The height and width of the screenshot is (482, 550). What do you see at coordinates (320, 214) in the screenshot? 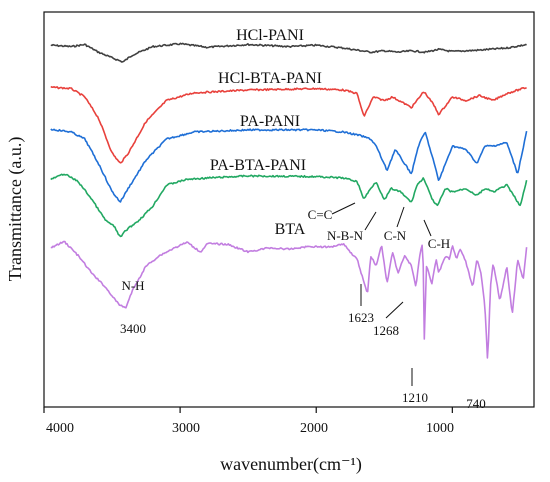
I see `annotation-cc: C=C` at bounding box center [320, 214].